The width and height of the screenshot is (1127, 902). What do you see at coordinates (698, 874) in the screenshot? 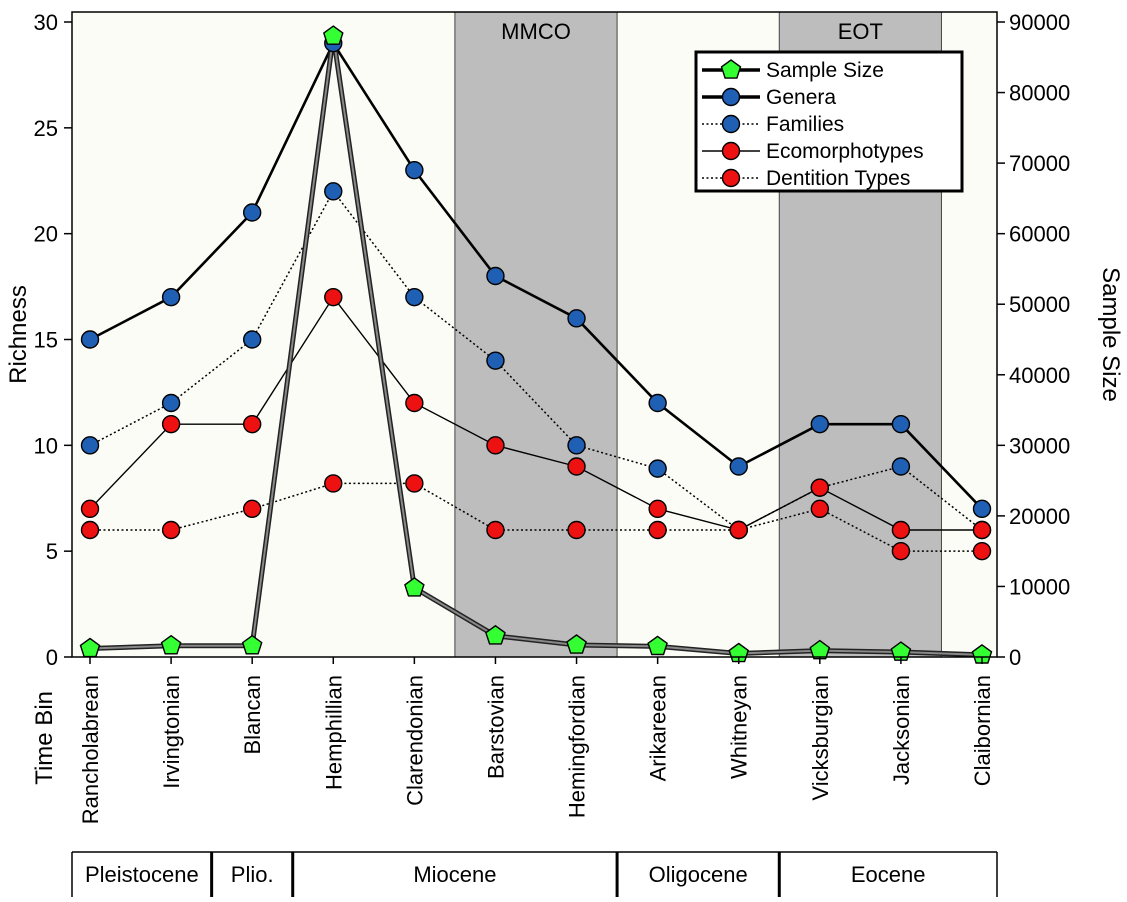
I see `epoch-label: Oligocene` at bounding box center [698, 874].